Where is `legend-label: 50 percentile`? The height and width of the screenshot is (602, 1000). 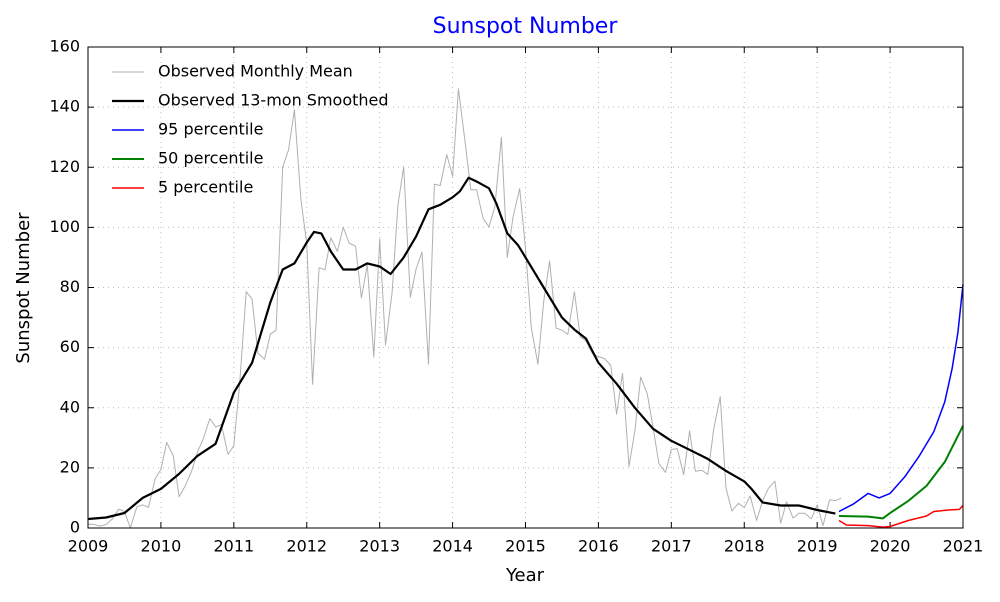 legend-label: 50 percentile is located at coordinates (210, 158).